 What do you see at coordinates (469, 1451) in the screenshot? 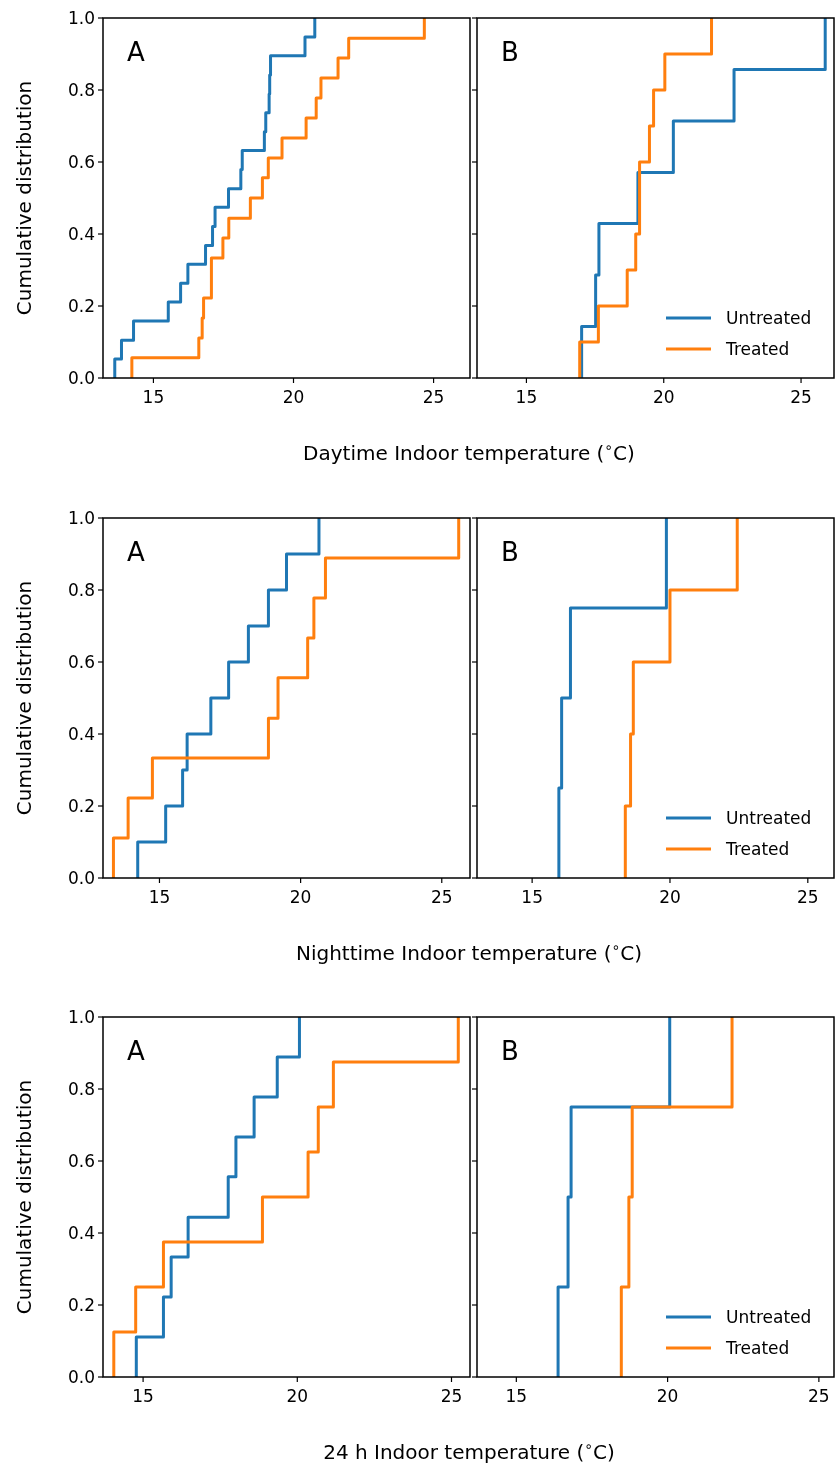
I see `x-axis-title: 24 h Indoor temperature ($^{∘}$C)` at bounding box center [469, 1451].